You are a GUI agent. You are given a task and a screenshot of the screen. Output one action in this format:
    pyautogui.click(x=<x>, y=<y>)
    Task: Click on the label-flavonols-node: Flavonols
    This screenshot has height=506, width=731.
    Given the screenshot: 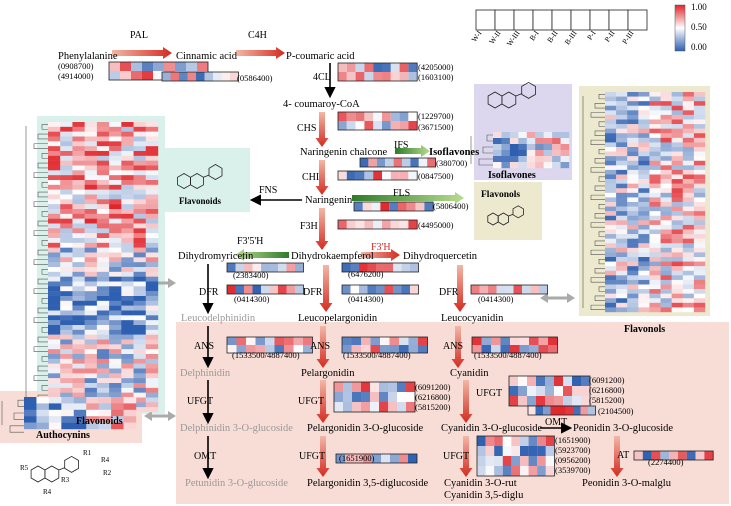 What is the action you would take?
    pyautogui.click(x=500, y=195)
    